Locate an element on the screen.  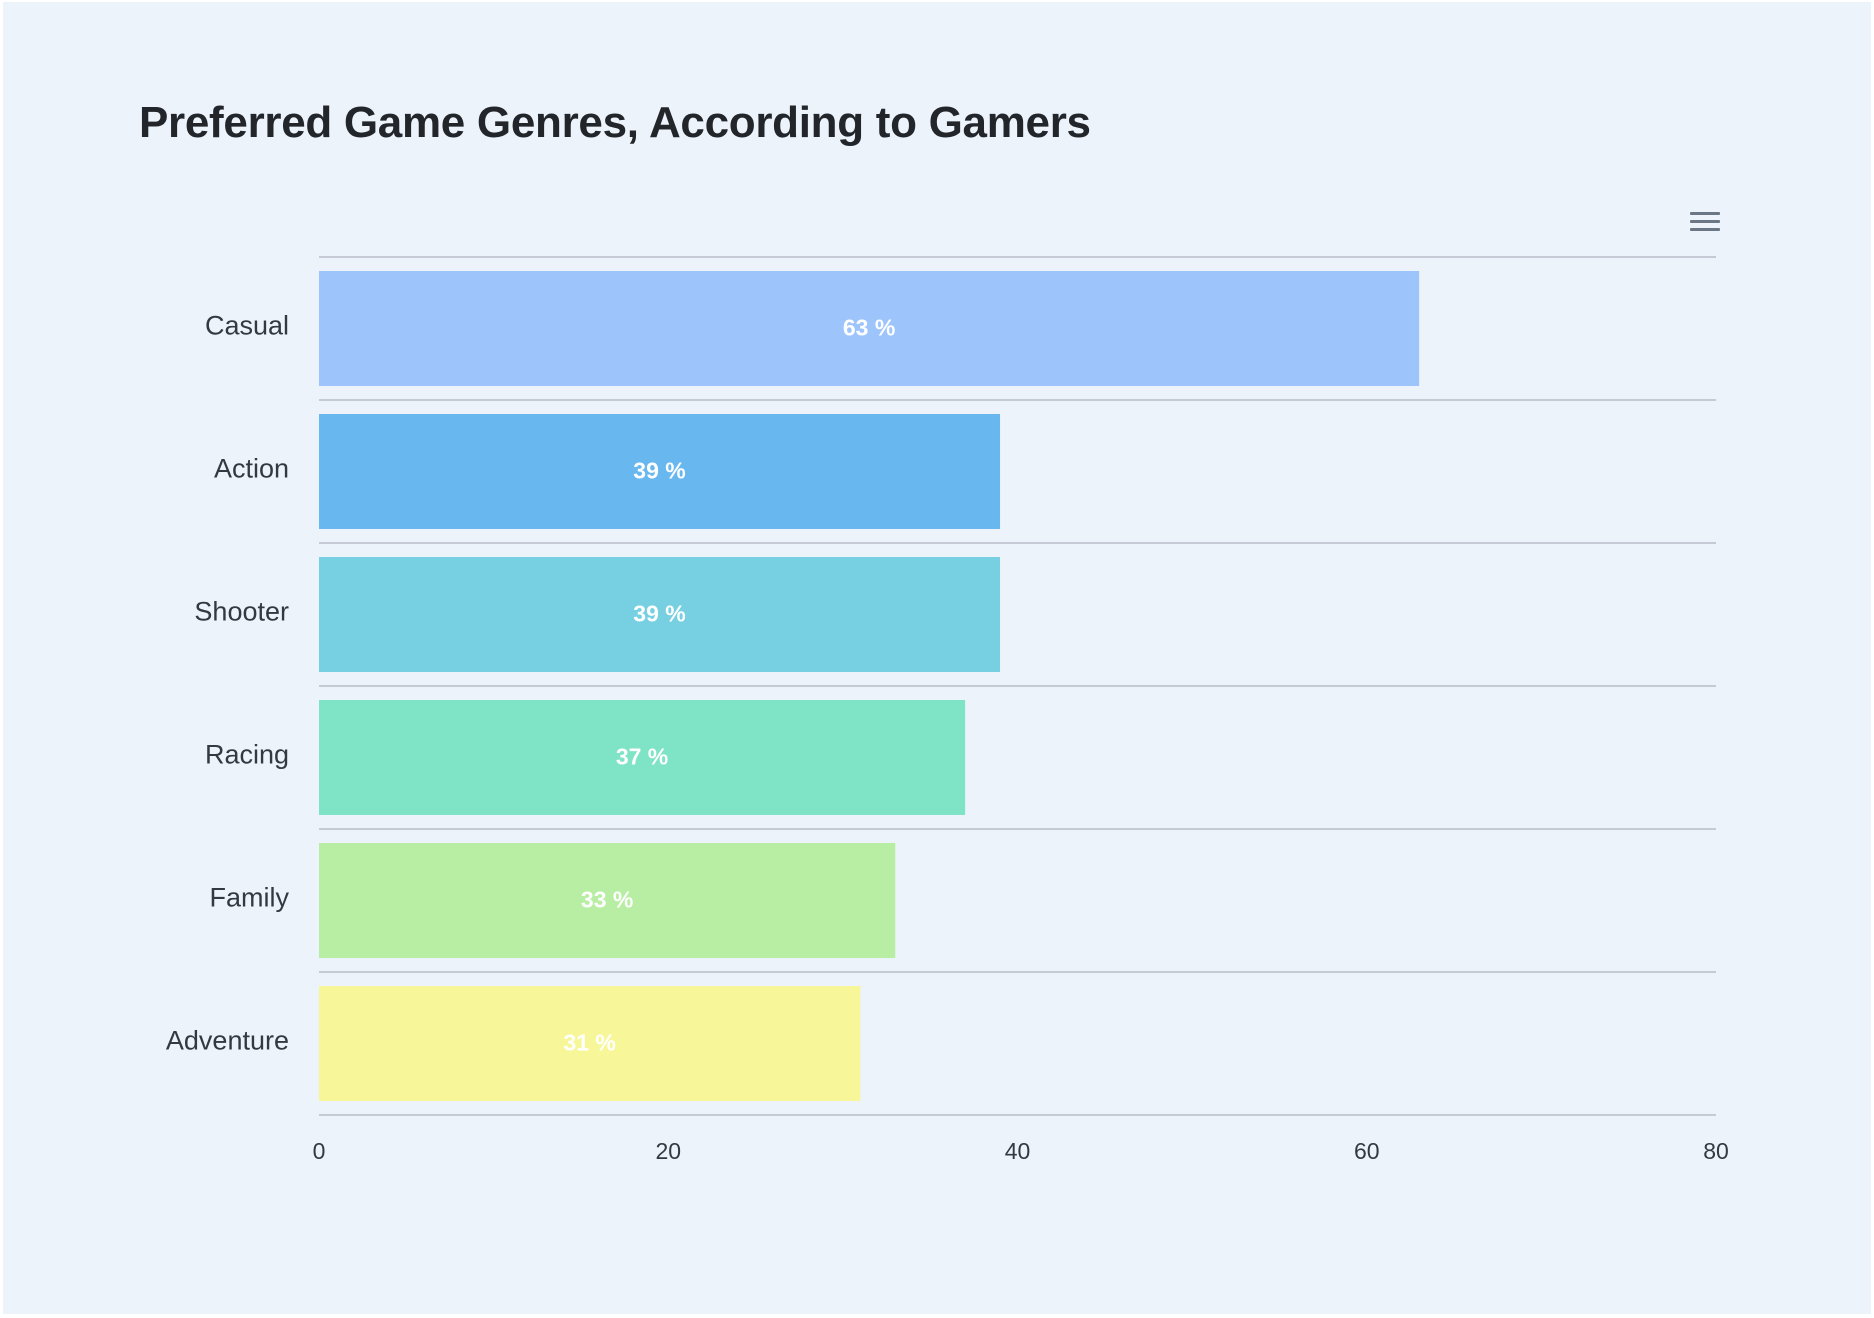
data-label-family: 33 % is located at coordinates (607, 900).